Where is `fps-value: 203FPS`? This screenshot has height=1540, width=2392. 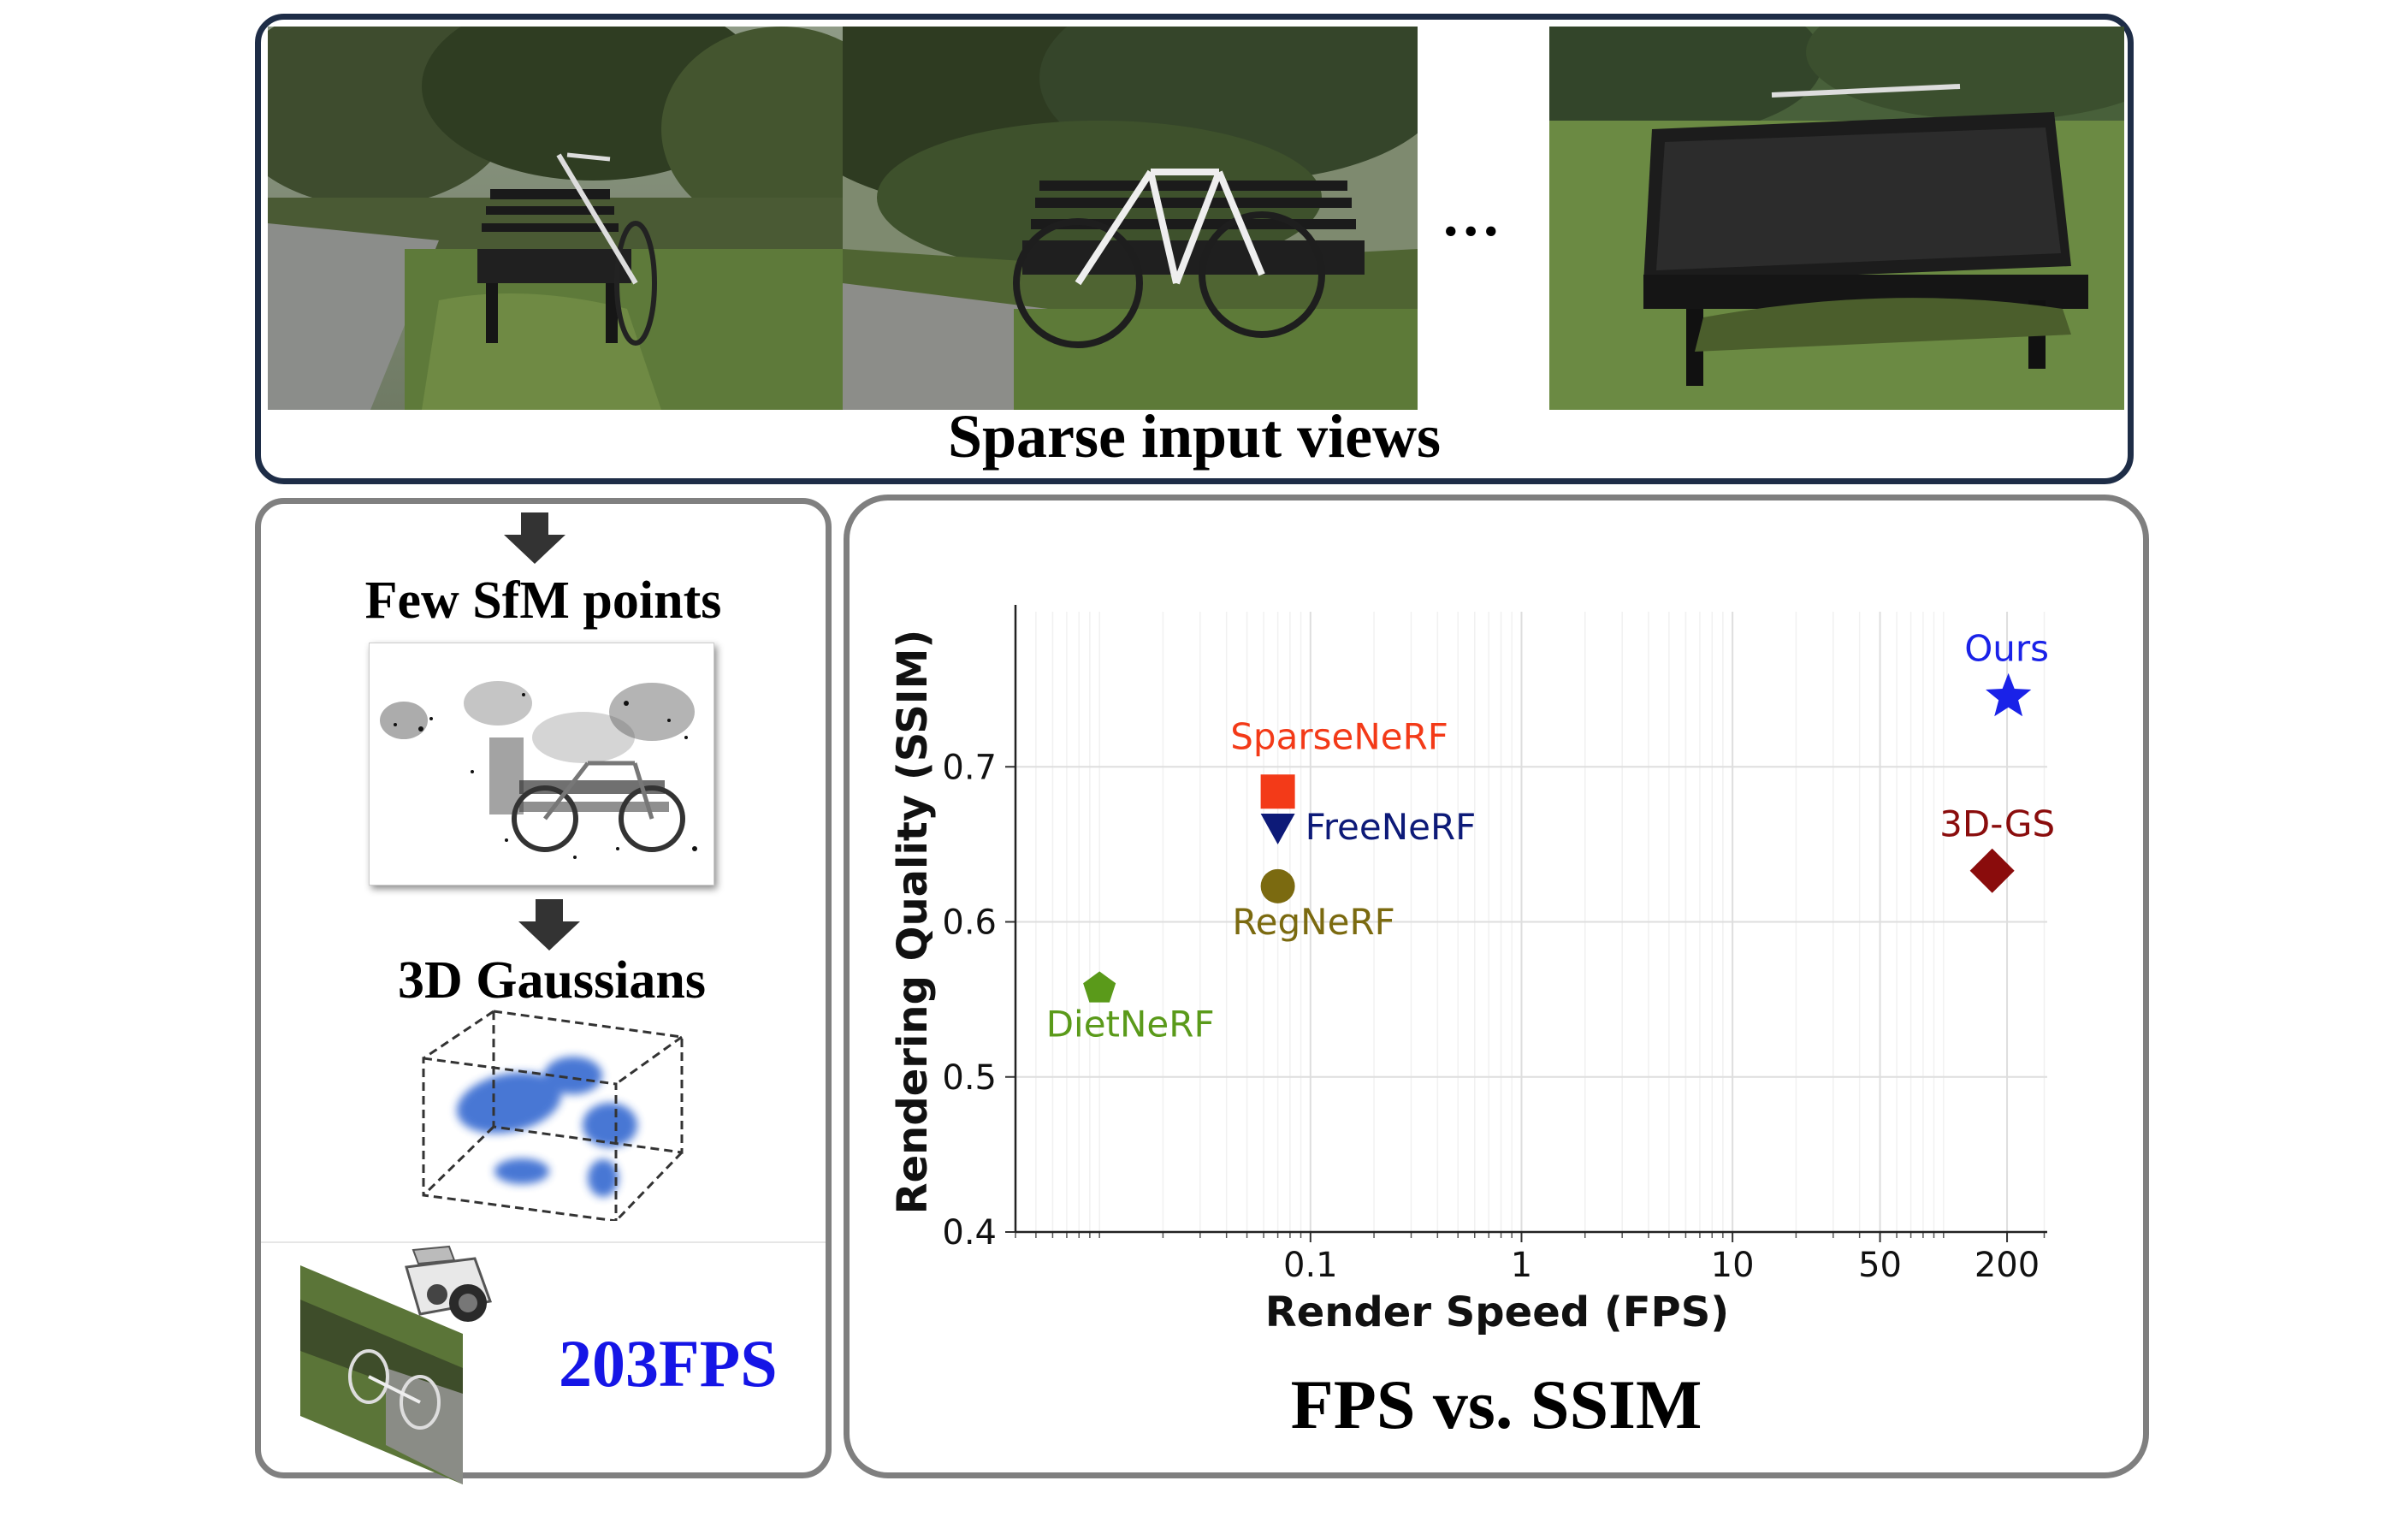 fps-value: 203FPS is located at coordinates (668, 1363).